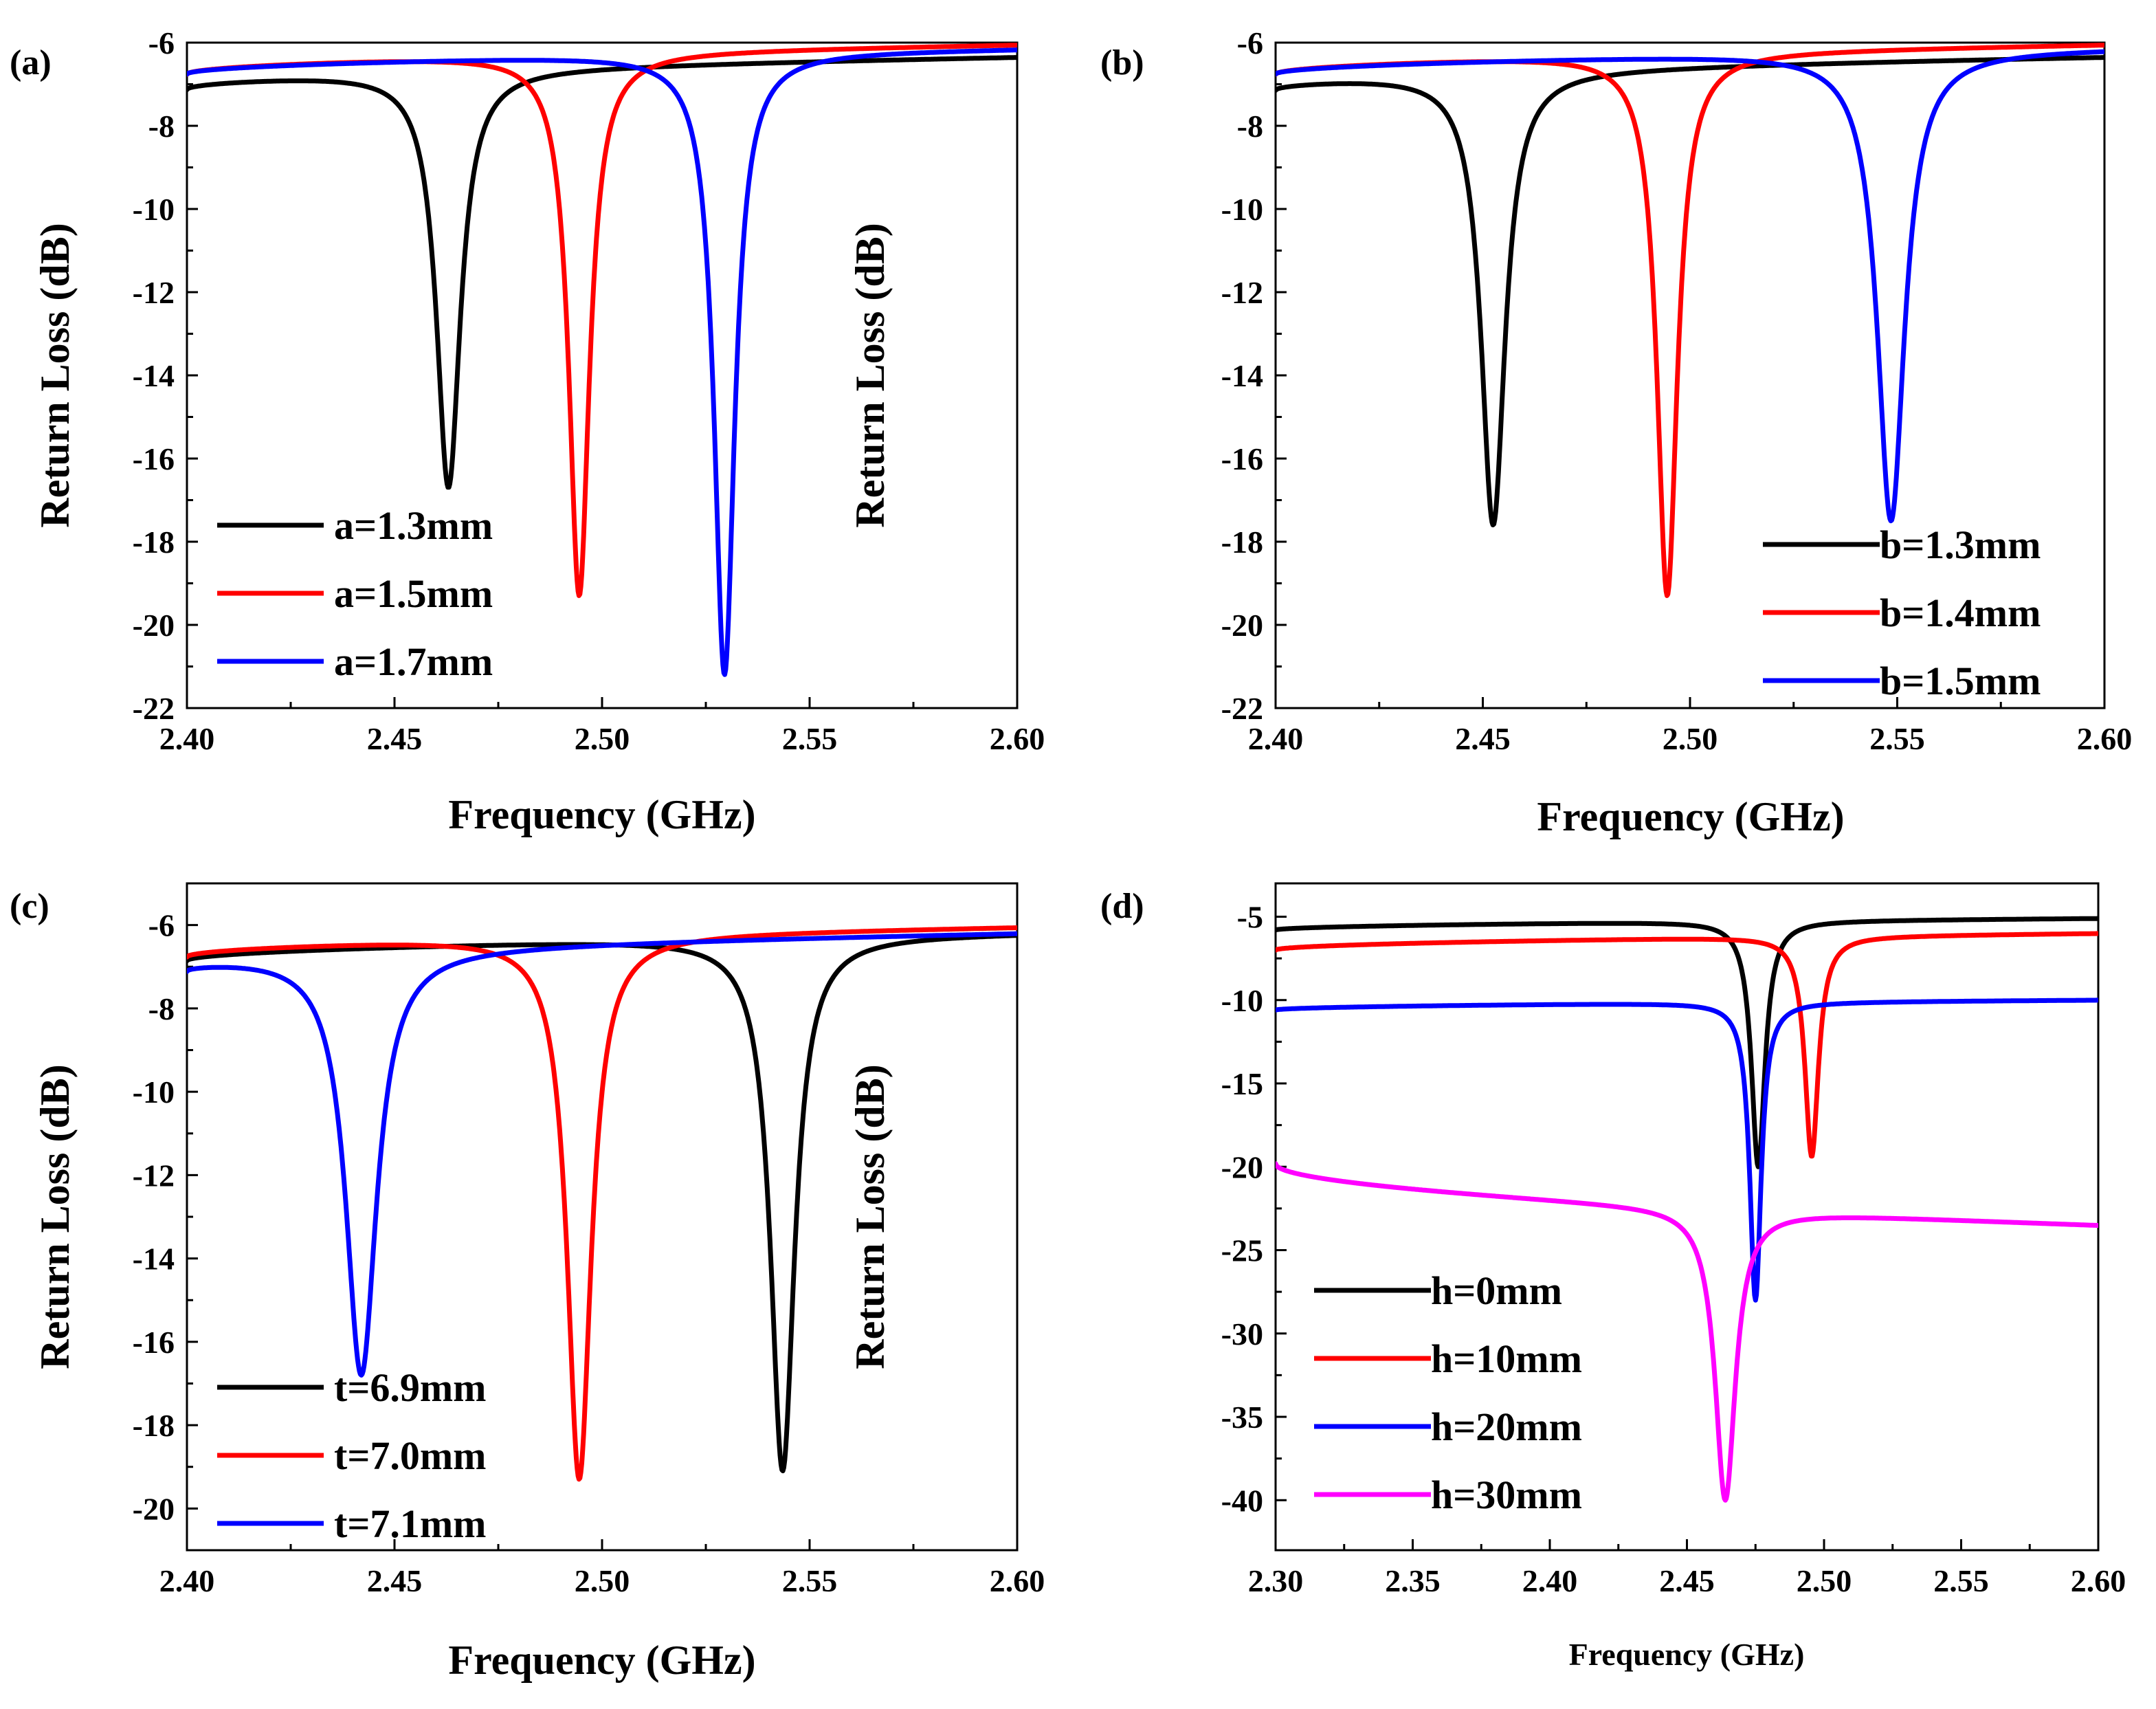  Describe the element at coordinates (161, 1008) in the screenshot. I see `y-tick-label-c-1: -8` at that location.